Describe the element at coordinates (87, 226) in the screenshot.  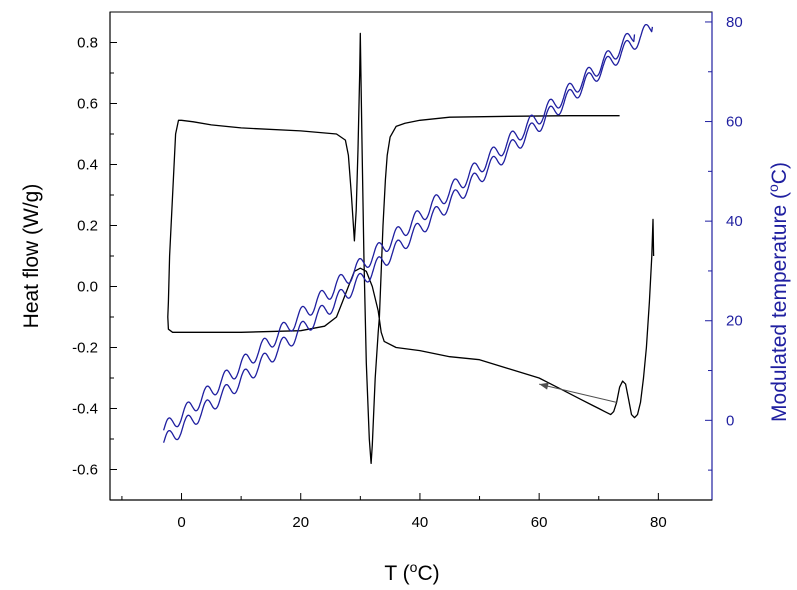
I see `left-tick-label: 0.2` at that location.